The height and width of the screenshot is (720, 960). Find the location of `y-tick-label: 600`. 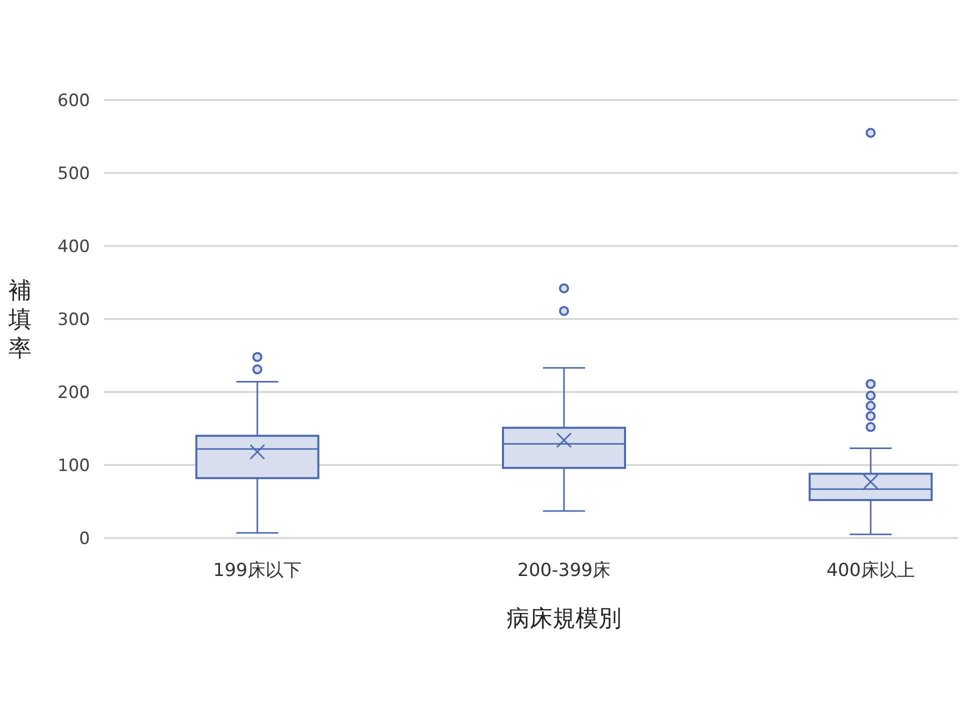

y-tick-label: 600 is located at coordinates (74, 100).